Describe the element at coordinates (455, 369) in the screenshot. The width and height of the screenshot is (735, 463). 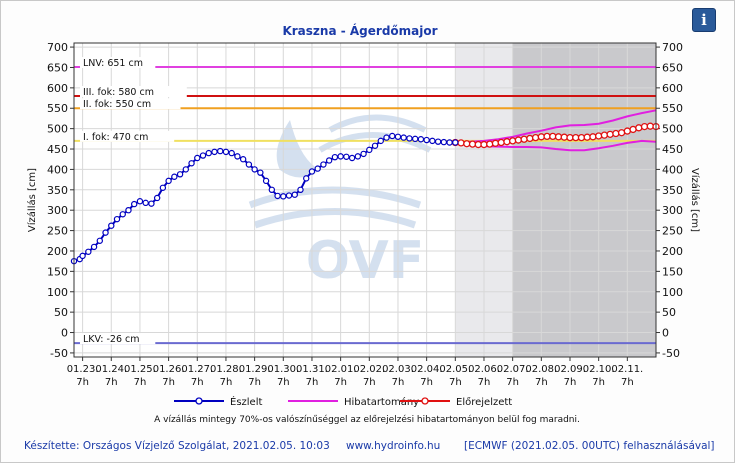
I see `x-tick-label-date: 02.05.` at that location.